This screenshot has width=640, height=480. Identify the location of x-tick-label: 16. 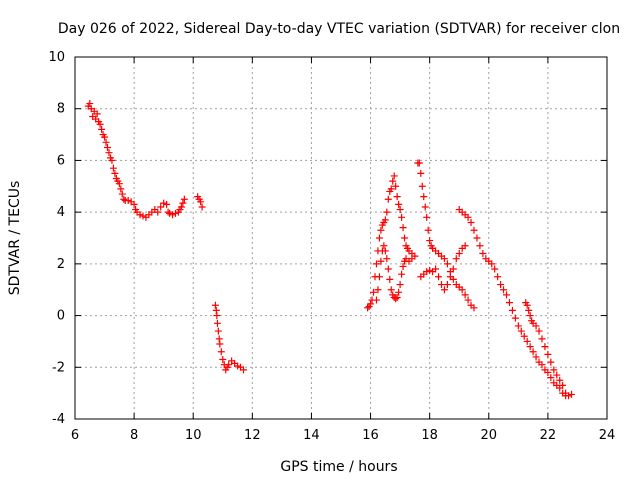
(370, 435).